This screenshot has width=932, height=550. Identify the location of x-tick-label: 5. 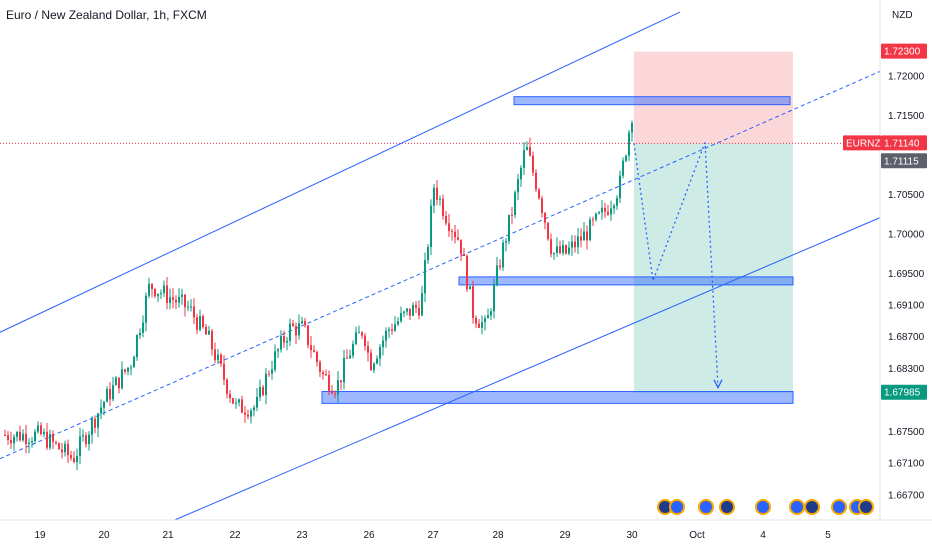
(828, 535).